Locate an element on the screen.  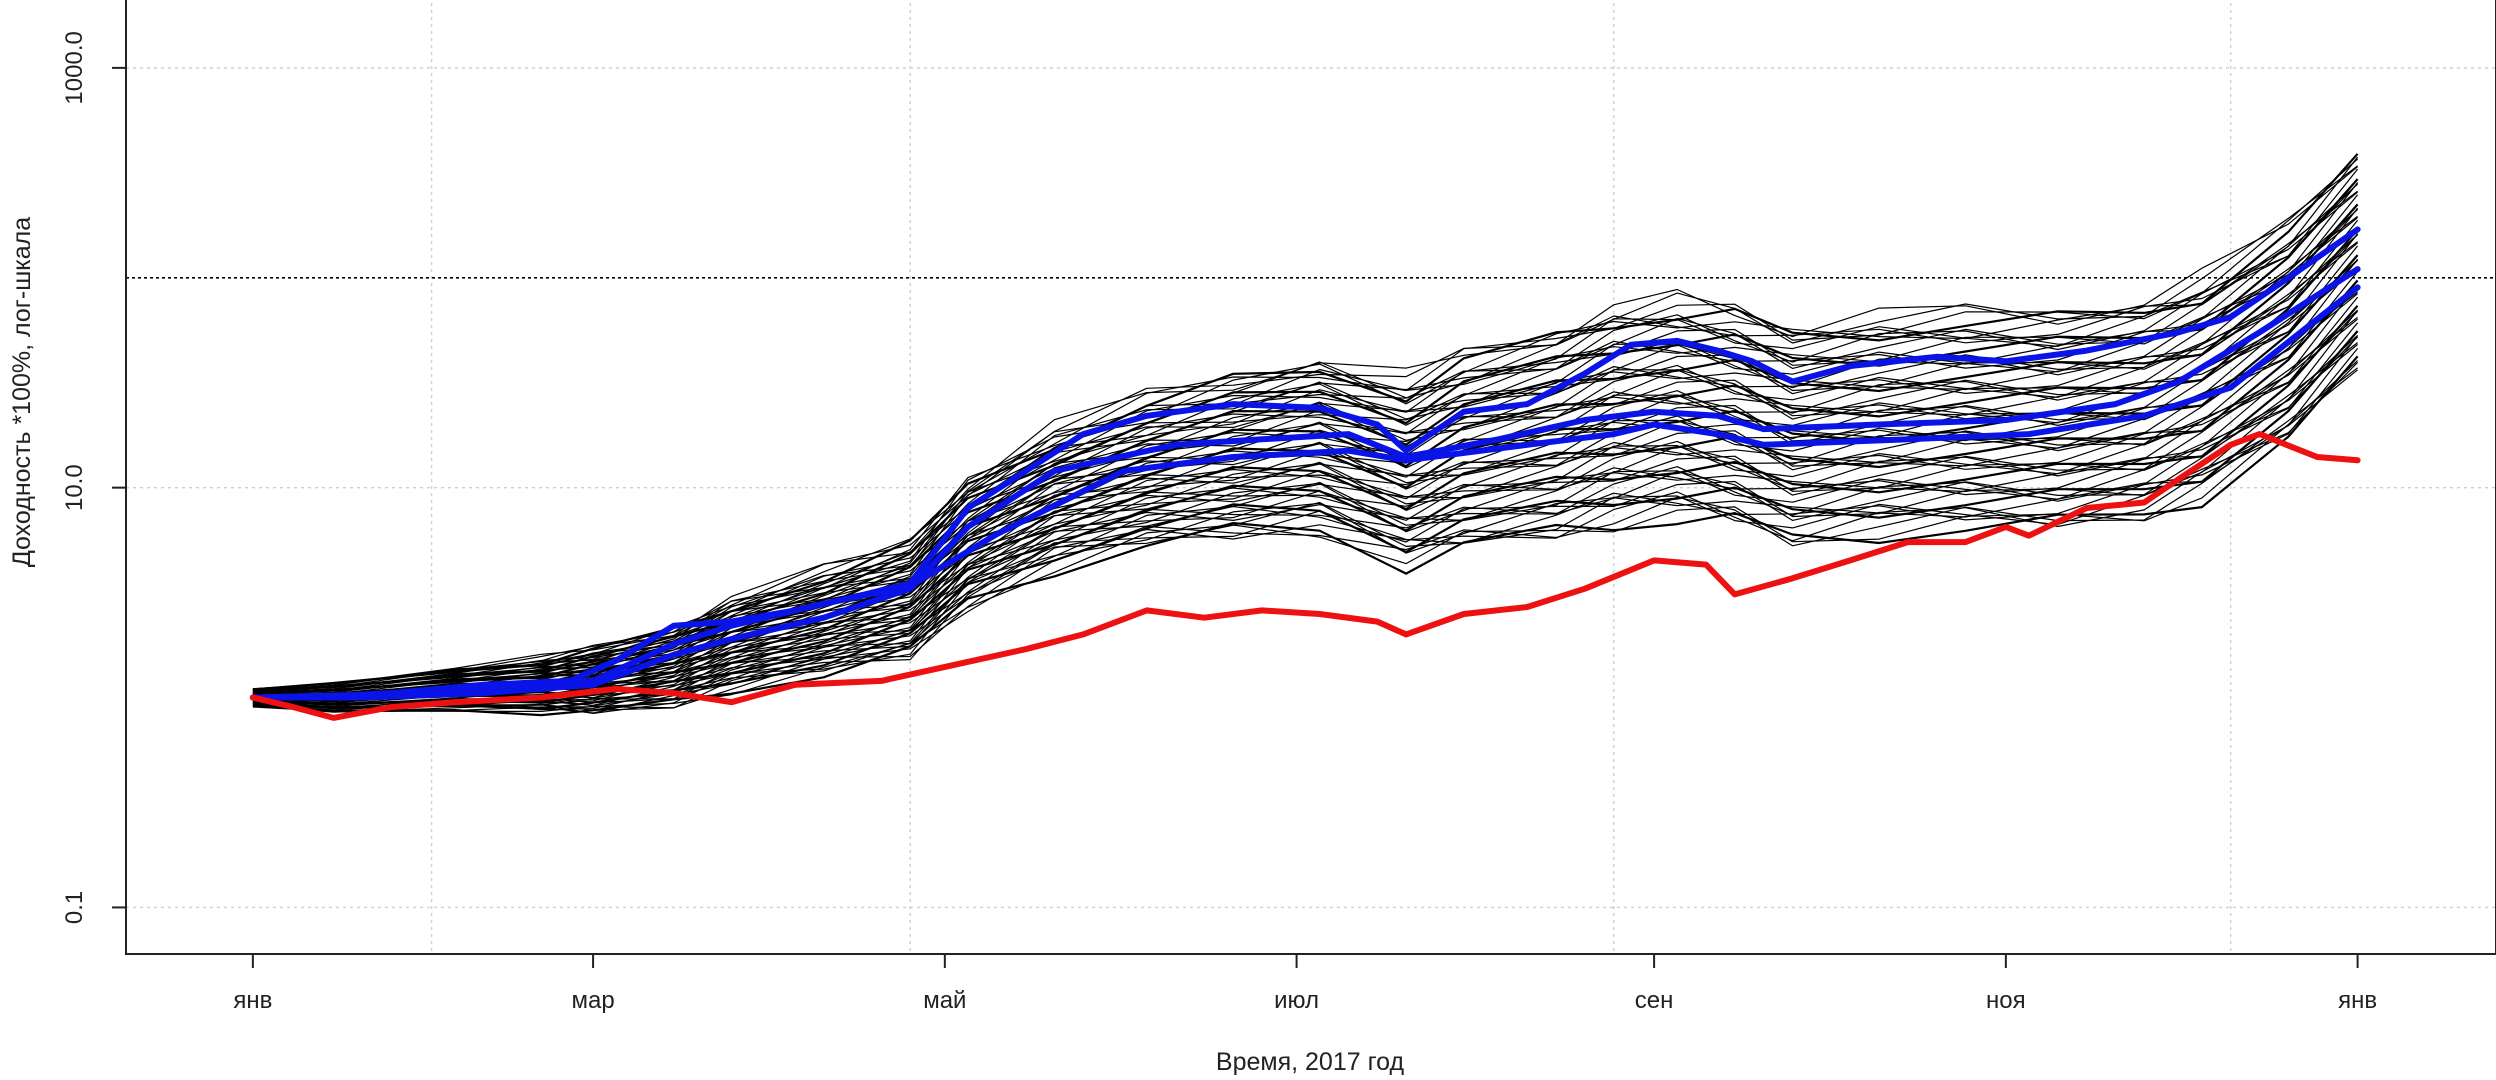
y-tick-label: 1000.0 is located at coordinates (74, 67).